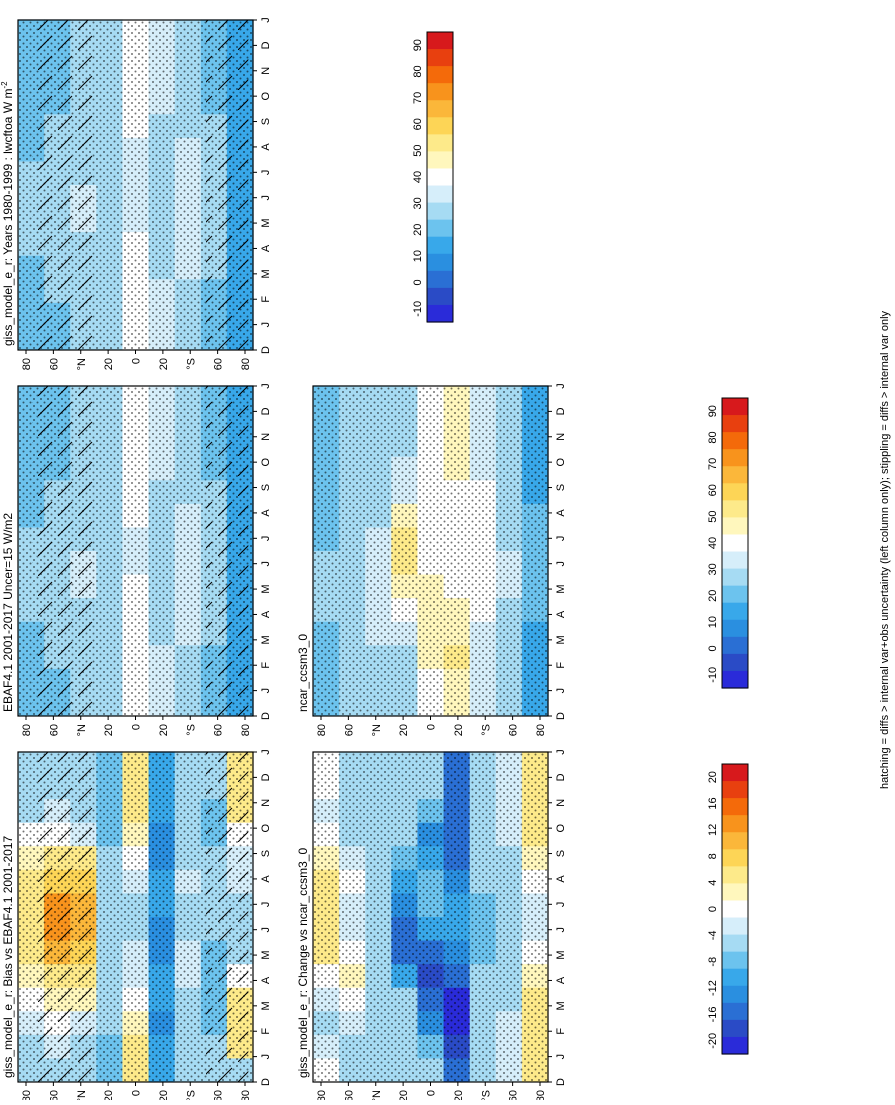 This screenshot has height=1105, width=895. Describe the element at coordinates (246, 364) in the screenshot. I see `model-lat-8: 80` at that location.